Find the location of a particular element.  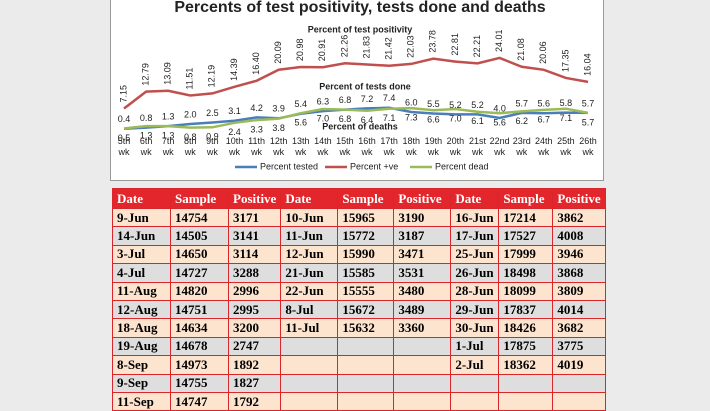

table-cell: 9-Sep is located at coordinates (141, 383).